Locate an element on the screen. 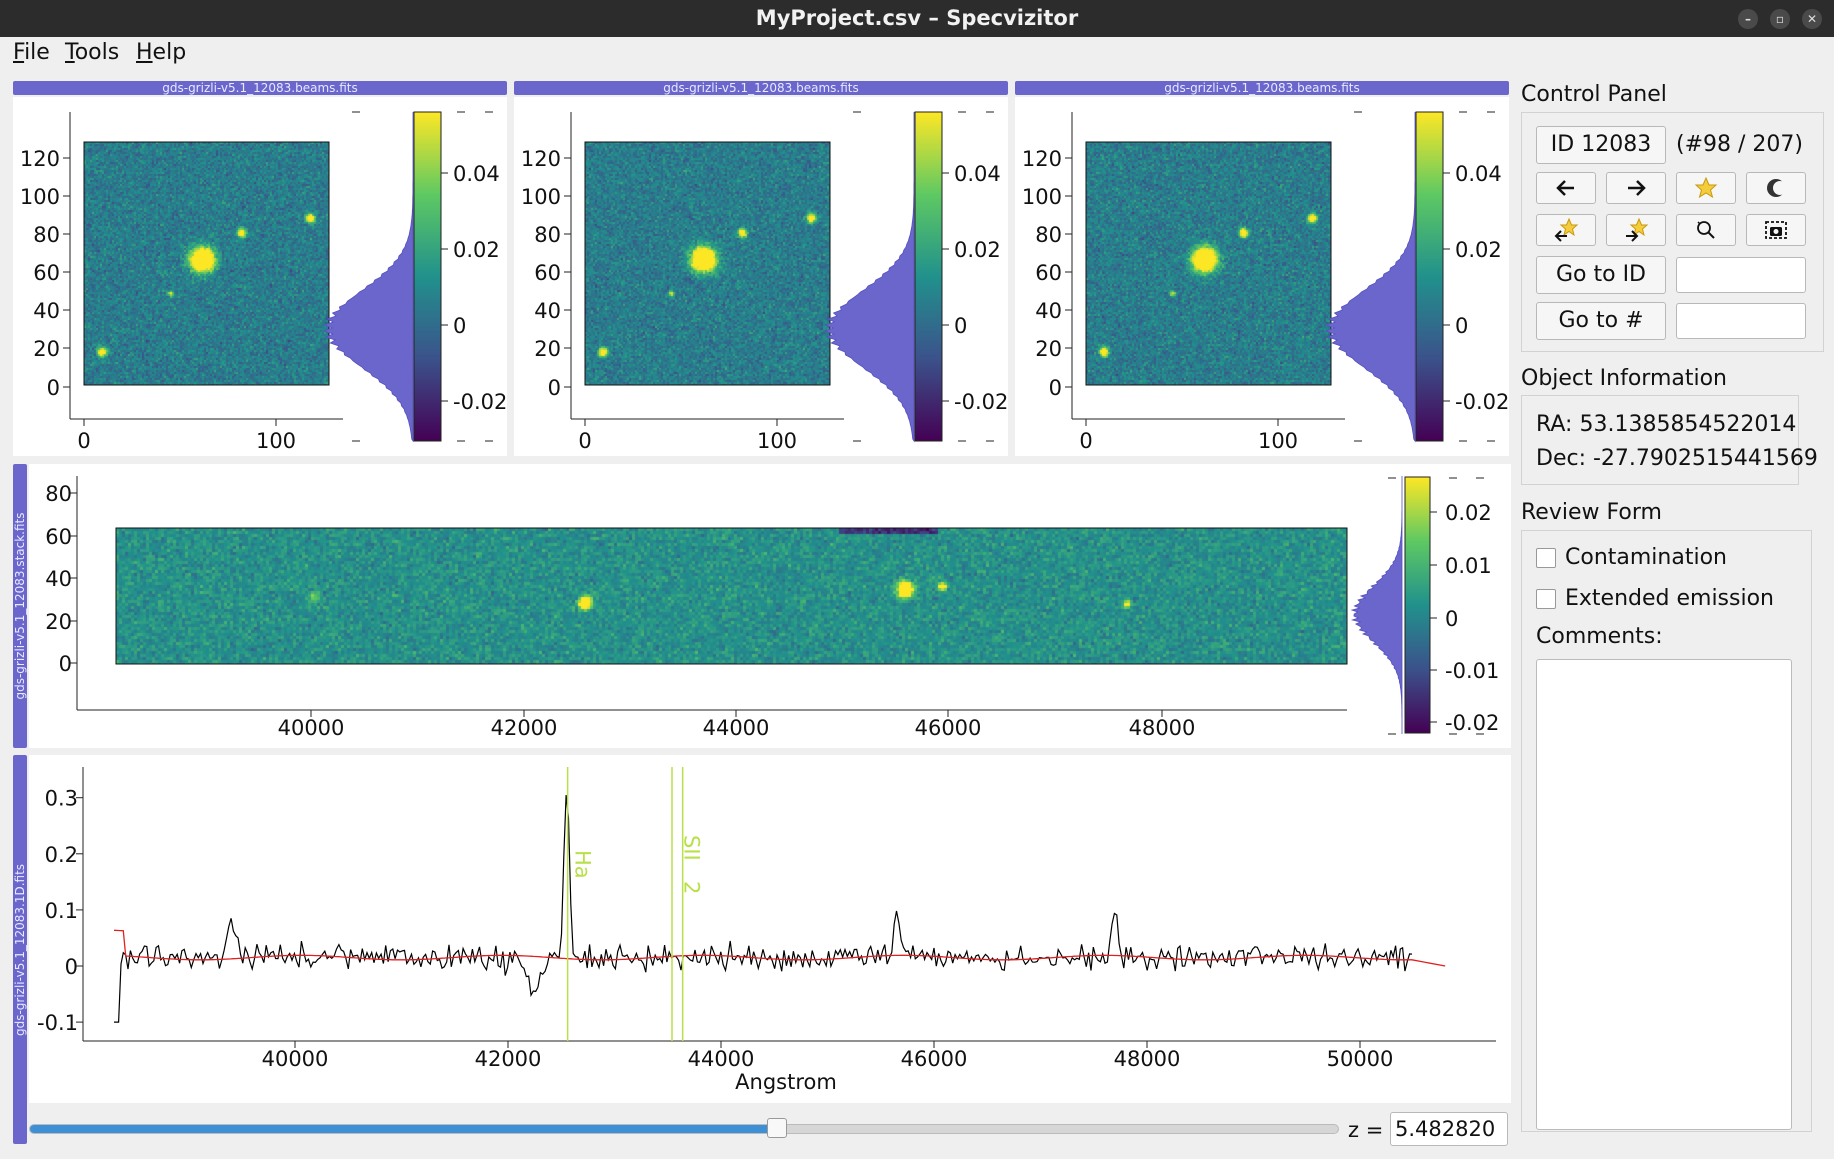 The width and height of the screenshot is (1834, 1159). stack-image-canvas is located at coordinates (731, 596).